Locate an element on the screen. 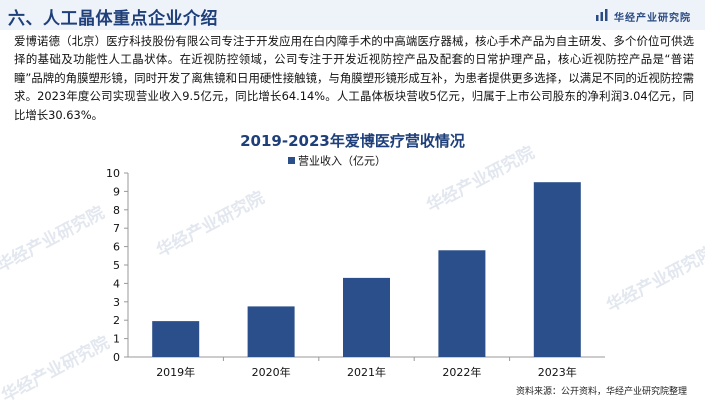 This screenshot has width=705, height=406. y-tick-label: 6 is located at coordinates (116, 247).